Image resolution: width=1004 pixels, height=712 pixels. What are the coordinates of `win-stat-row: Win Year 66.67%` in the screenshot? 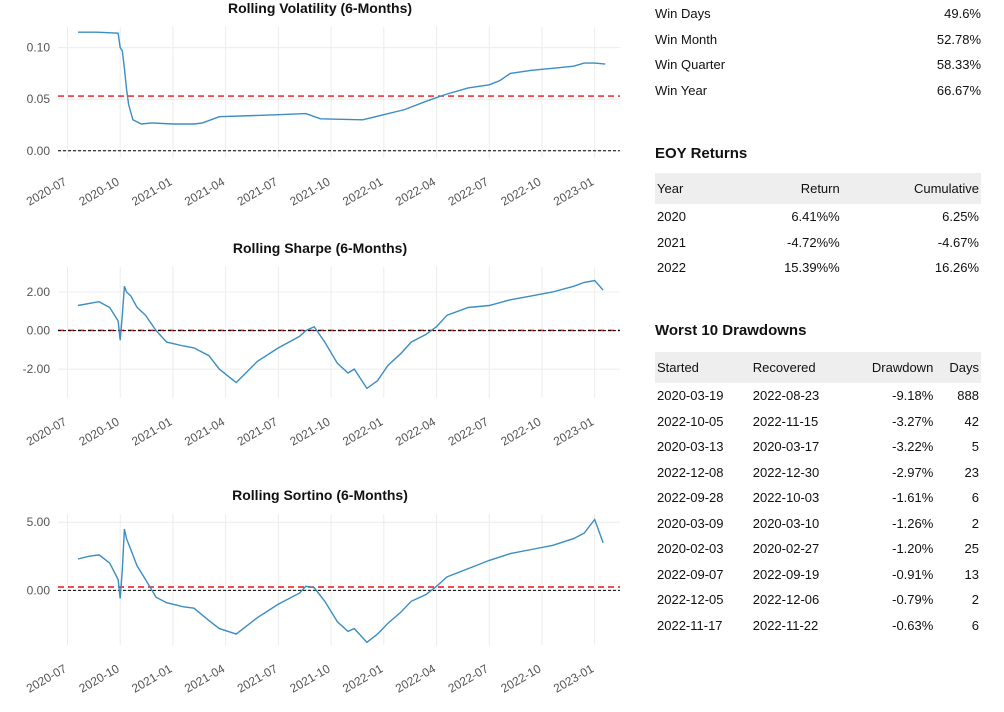 It's located at (818, 91).